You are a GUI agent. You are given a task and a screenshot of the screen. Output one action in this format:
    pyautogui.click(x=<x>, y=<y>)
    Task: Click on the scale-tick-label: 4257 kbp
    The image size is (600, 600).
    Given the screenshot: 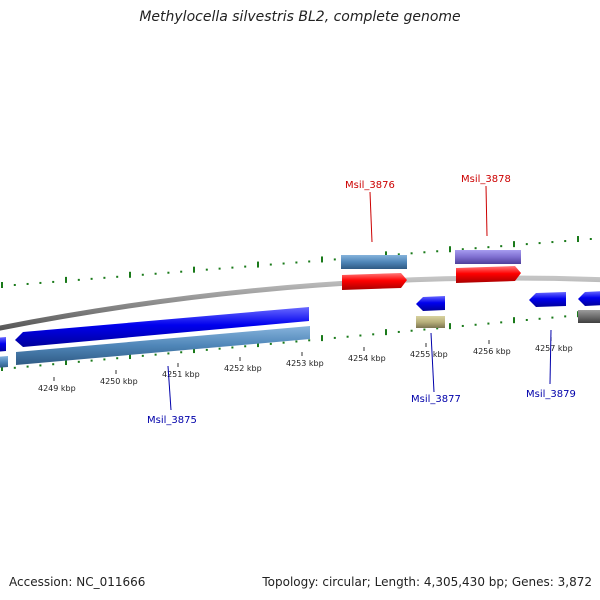 What is the action you would take?
    pyautogui.click(x=554, y=348)
    